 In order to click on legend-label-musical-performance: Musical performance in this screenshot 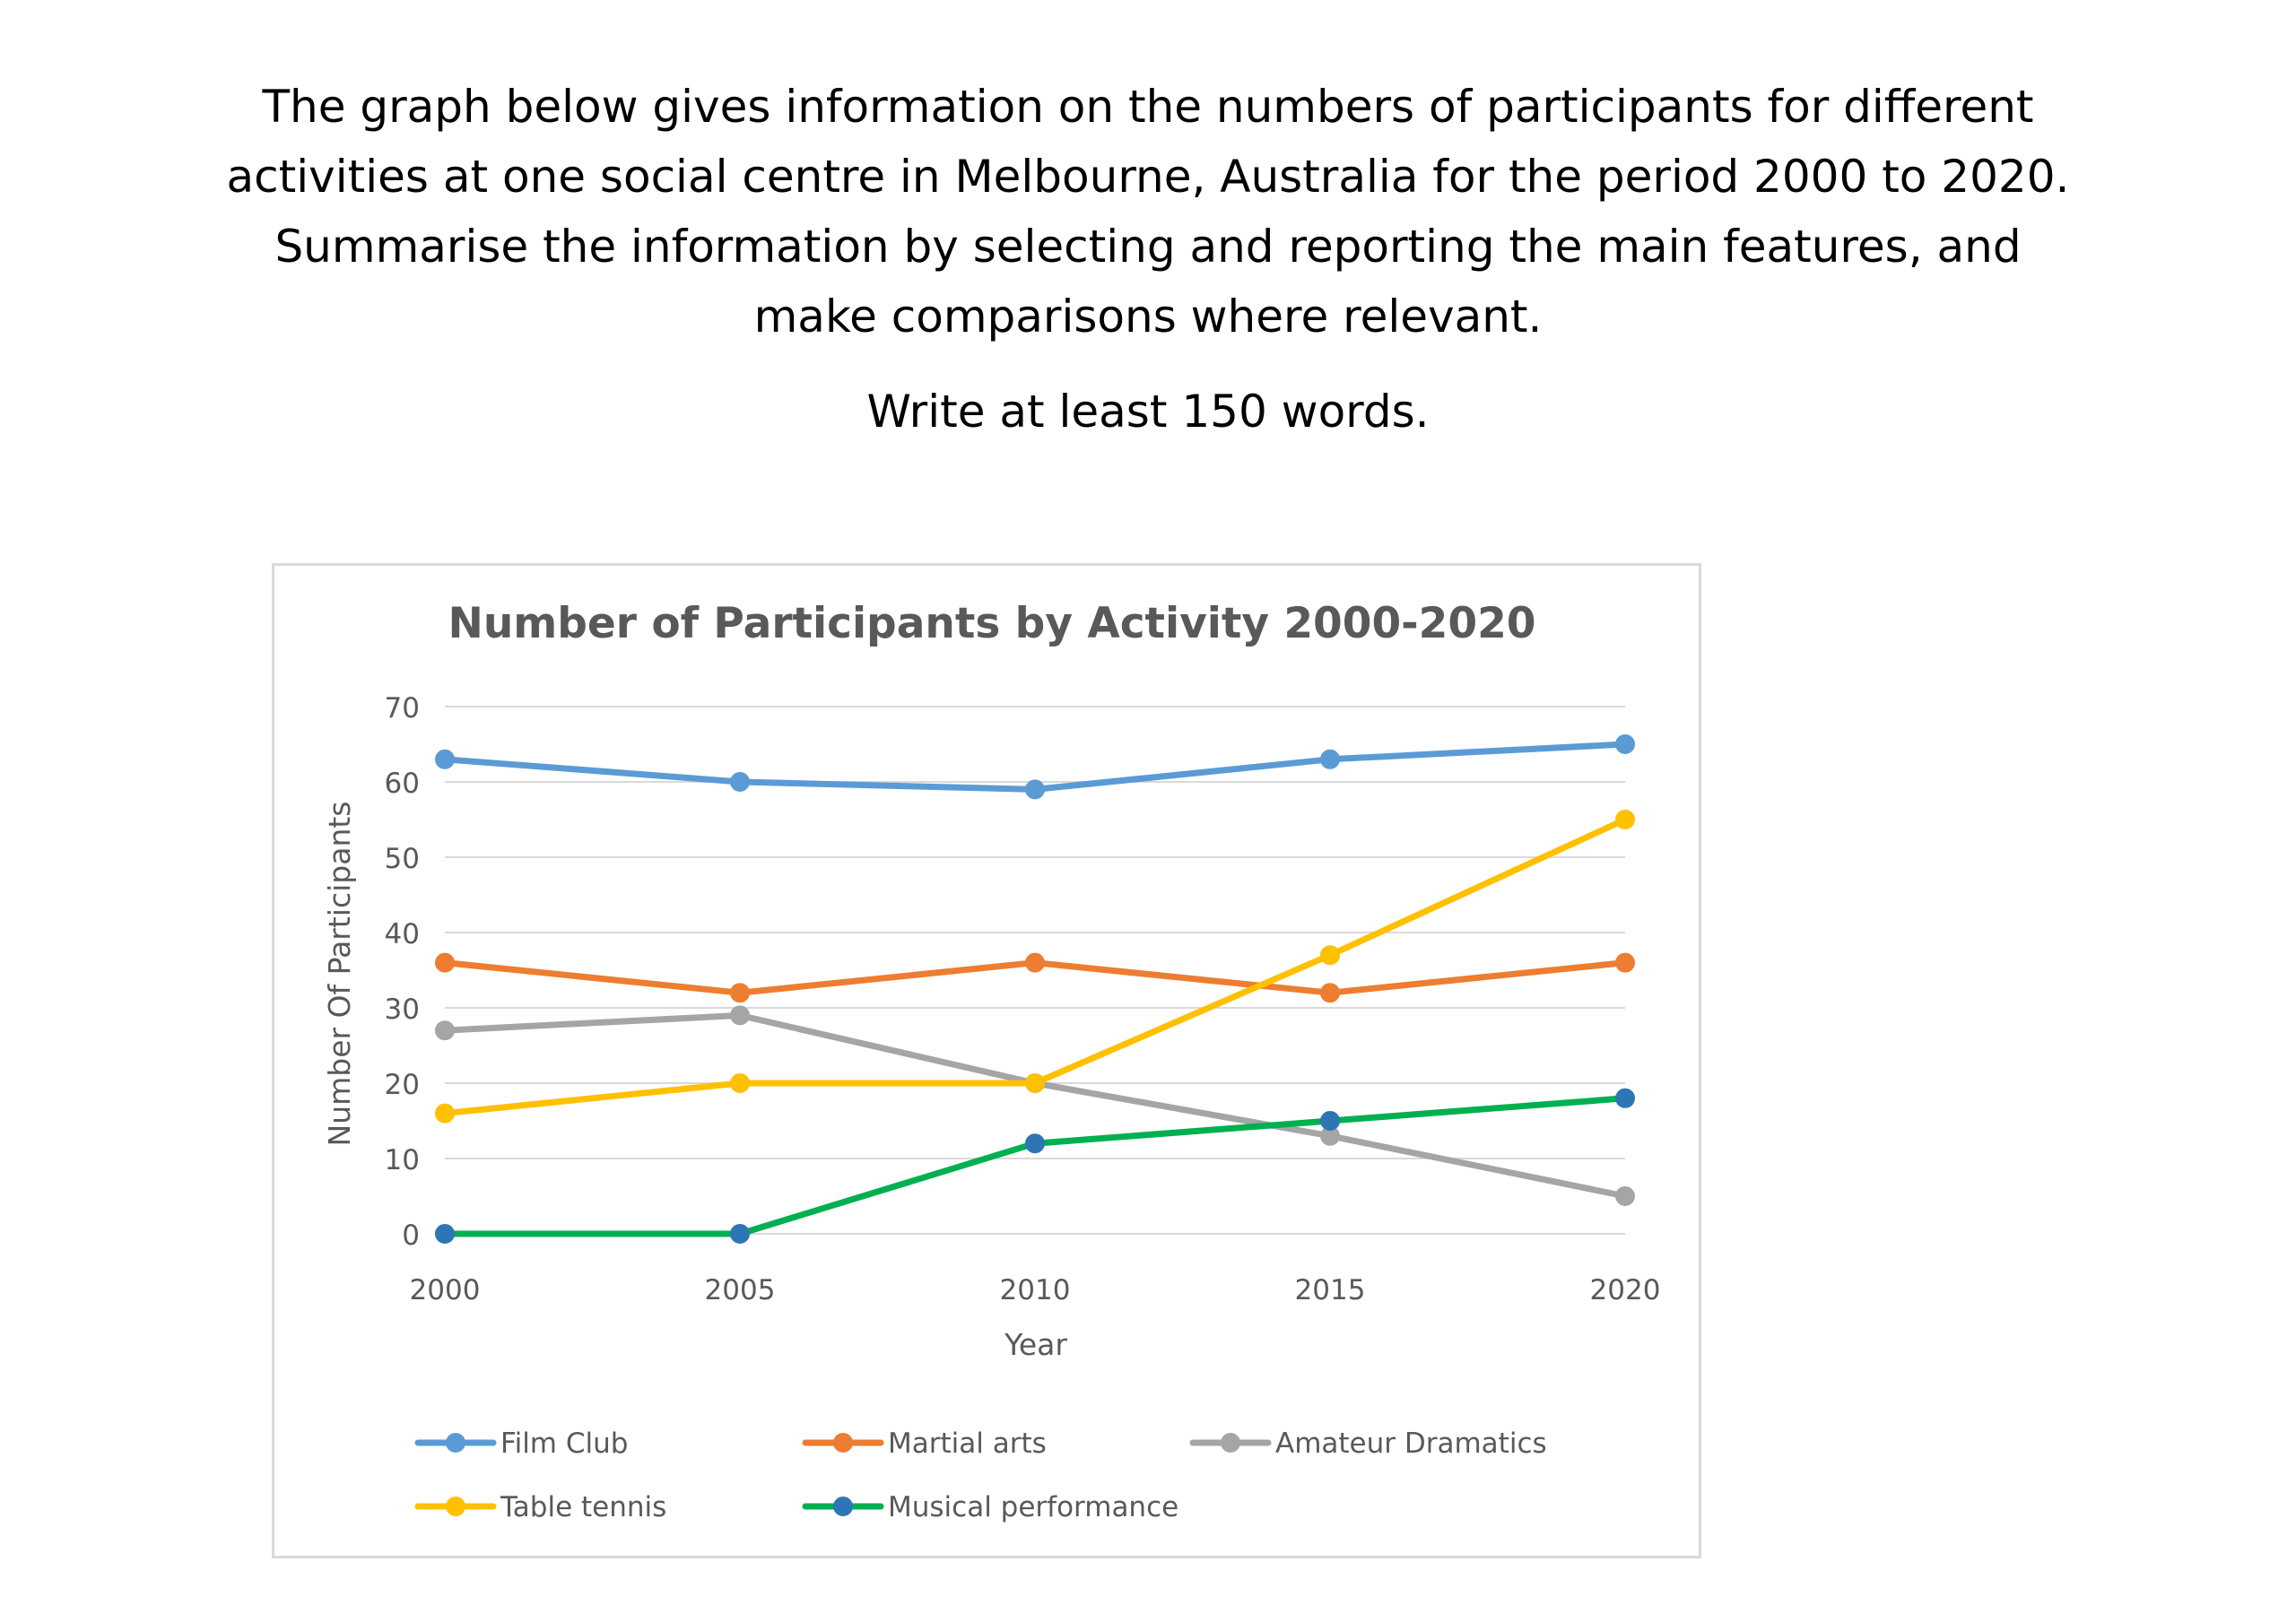, I will do `click(1033, 1507)`.